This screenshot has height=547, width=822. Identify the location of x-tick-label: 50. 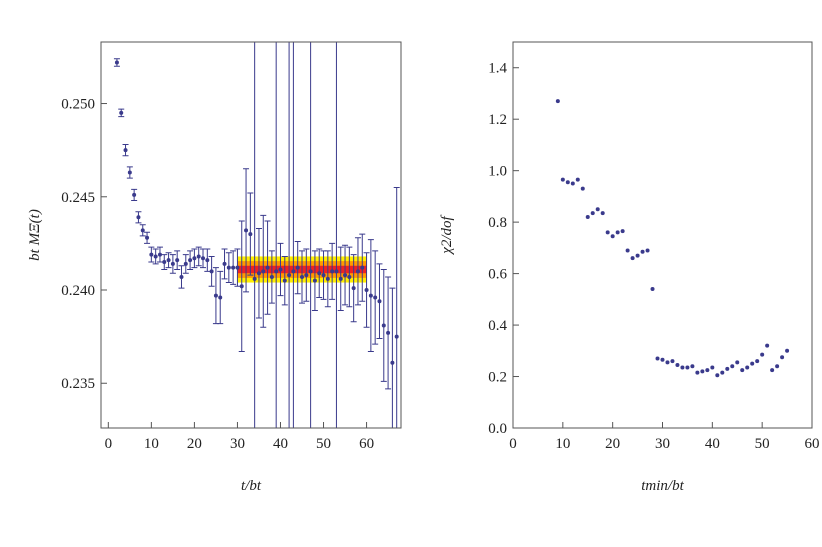
(323, 444).